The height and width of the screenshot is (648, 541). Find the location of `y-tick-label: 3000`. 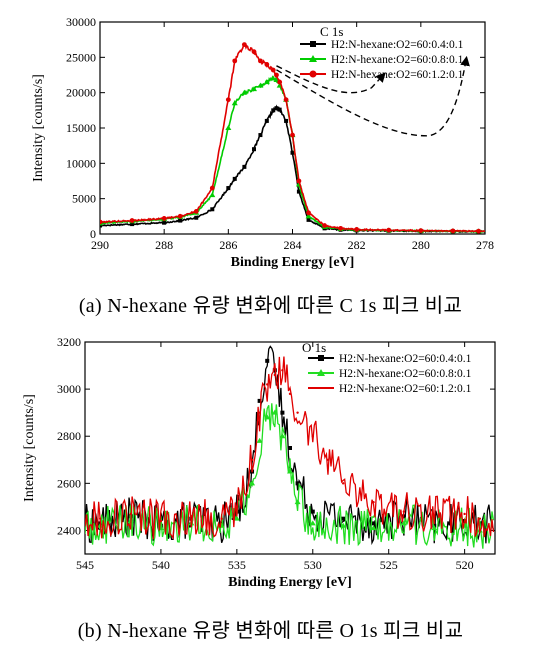

y-tick-label: 3000 is located at coordinates (69, 389).